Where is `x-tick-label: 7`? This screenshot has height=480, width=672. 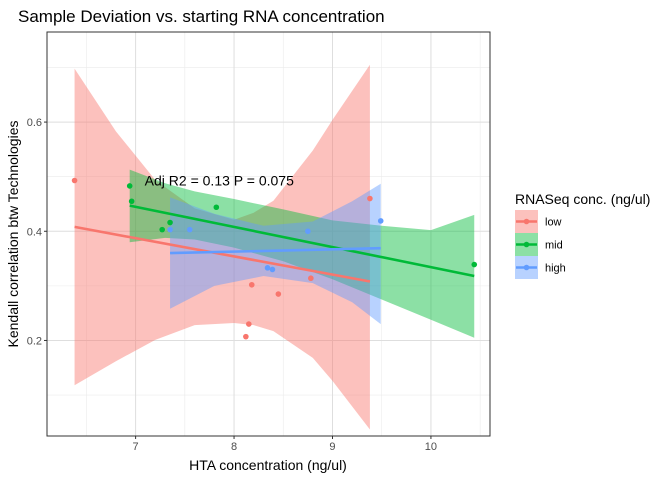 x-tick-label: 7 is located at coordinates (136, 447).